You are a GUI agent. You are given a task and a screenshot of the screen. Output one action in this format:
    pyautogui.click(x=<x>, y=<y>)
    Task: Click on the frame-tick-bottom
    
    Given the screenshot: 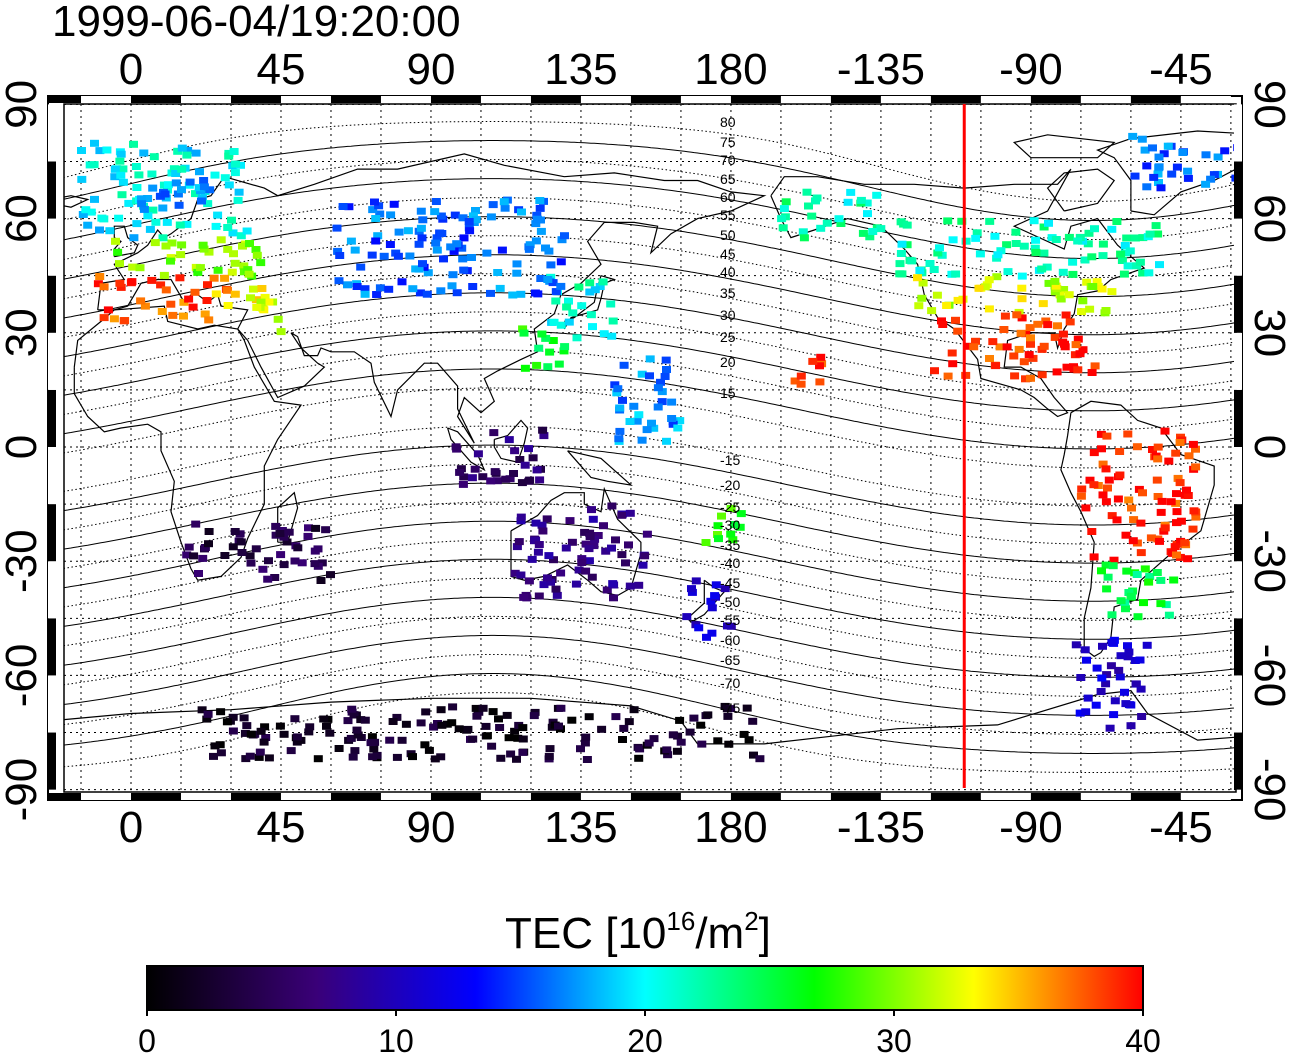 What is the action you would take?
    pyautogui.click(x=705, y=796)
    